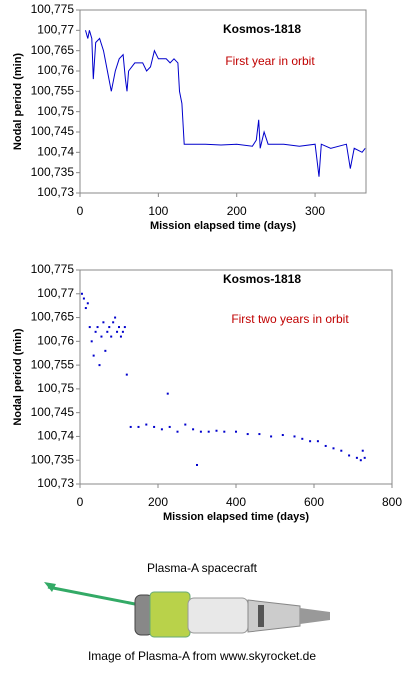  Describe the element at coordinates (236, 502) in the screenshot. I see `x-tick-label: 400` at that location.